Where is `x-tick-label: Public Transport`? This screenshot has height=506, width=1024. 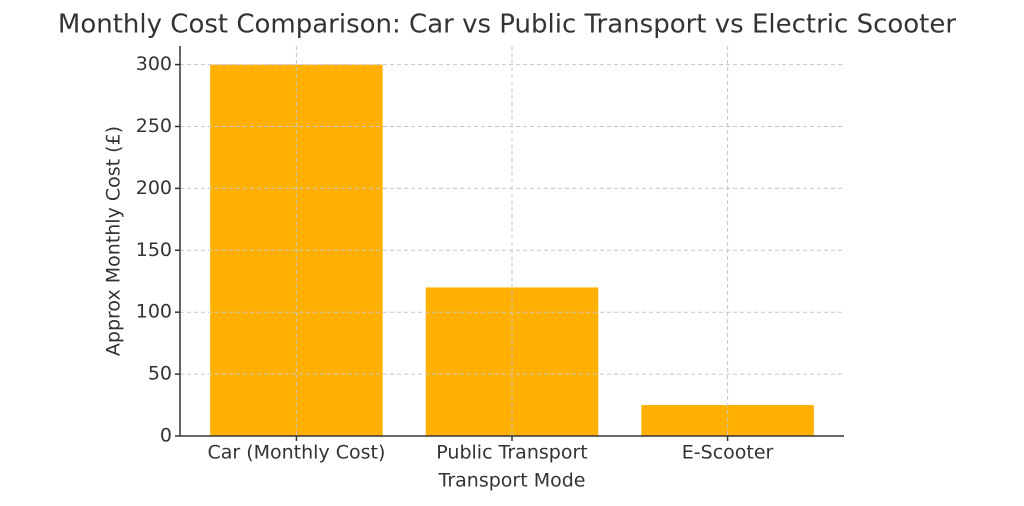
x-tick-label: Public Transport is located at coordinates (511, 453).